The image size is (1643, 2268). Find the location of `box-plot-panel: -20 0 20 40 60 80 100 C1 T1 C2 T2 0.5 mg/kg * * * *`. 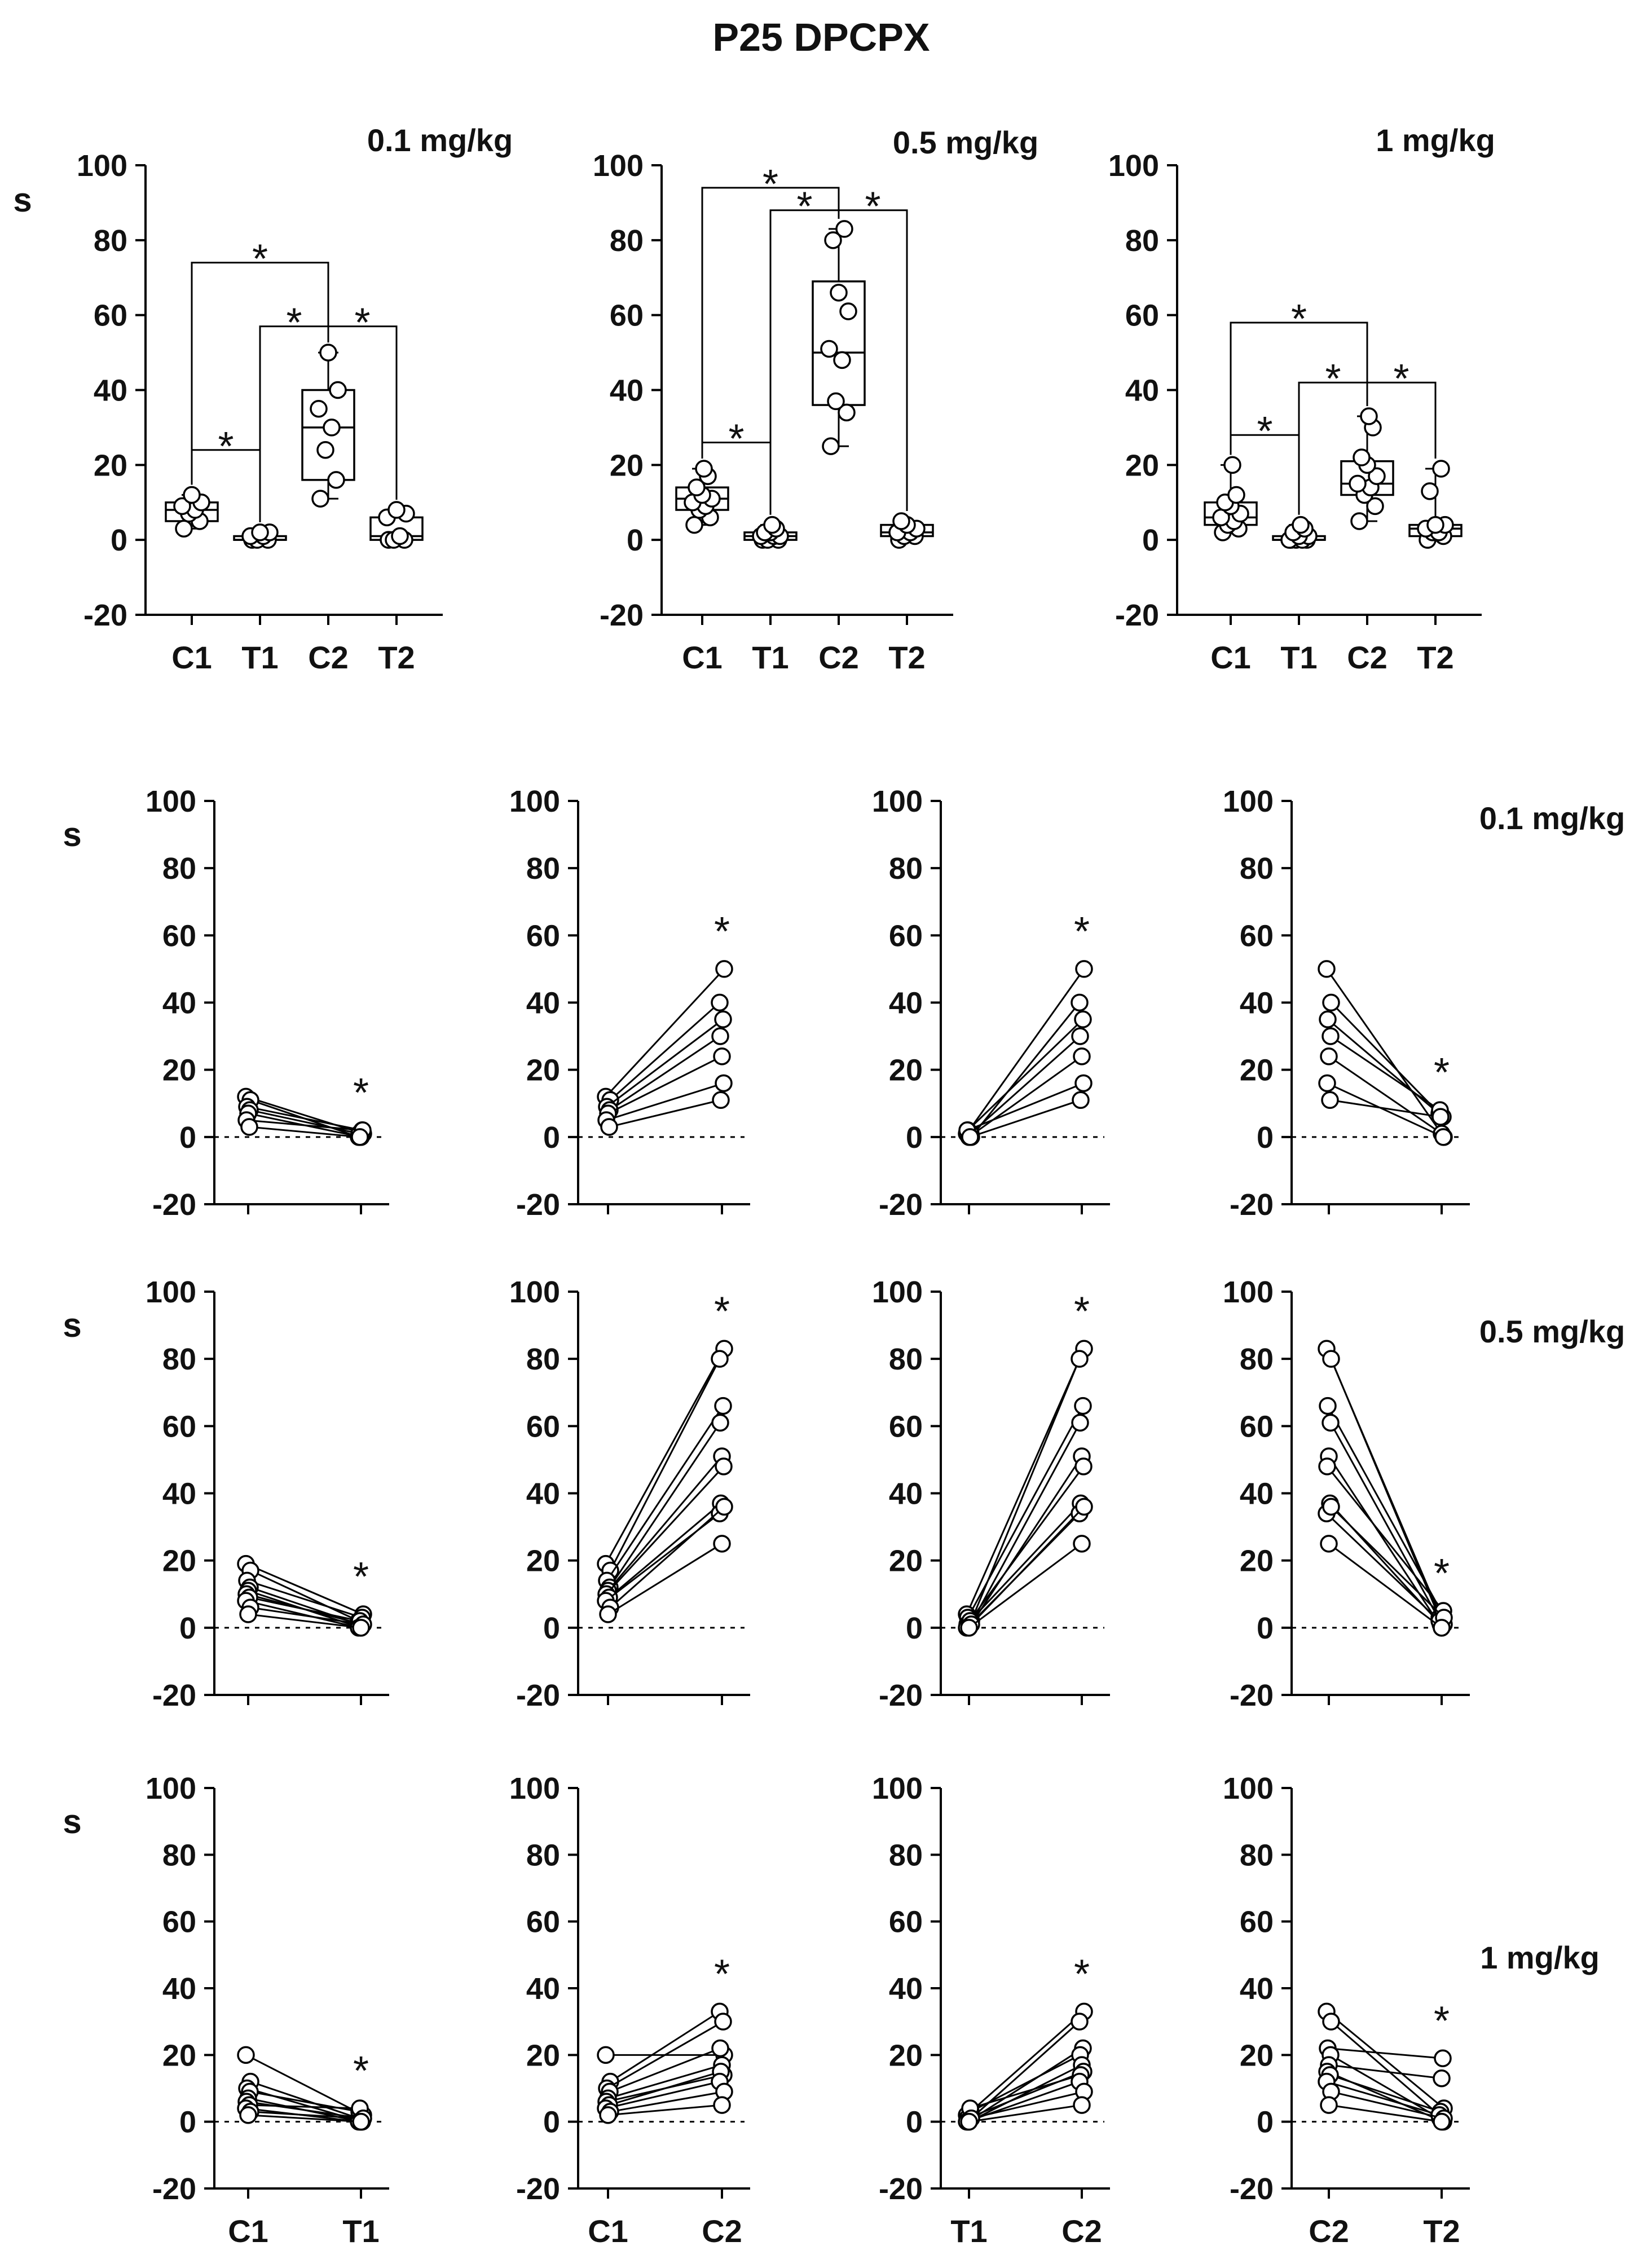

box-plot-panel: -20 0 20 40 60 80 100 C1 T1 C2 T2 0.5 mg/kg * * * * is located at coordinates (815, 400).